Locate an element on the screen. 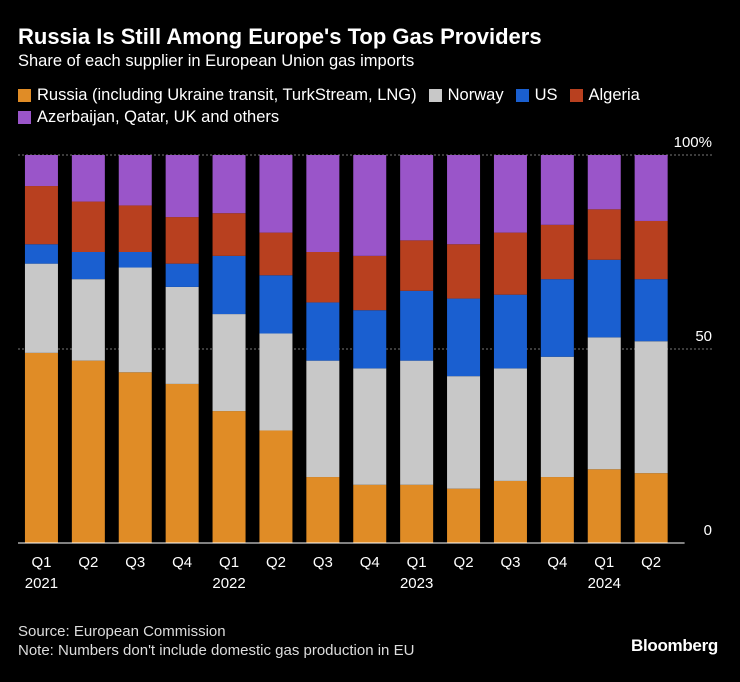  y-tick-label: 50 is located at coordinates (703, 336).